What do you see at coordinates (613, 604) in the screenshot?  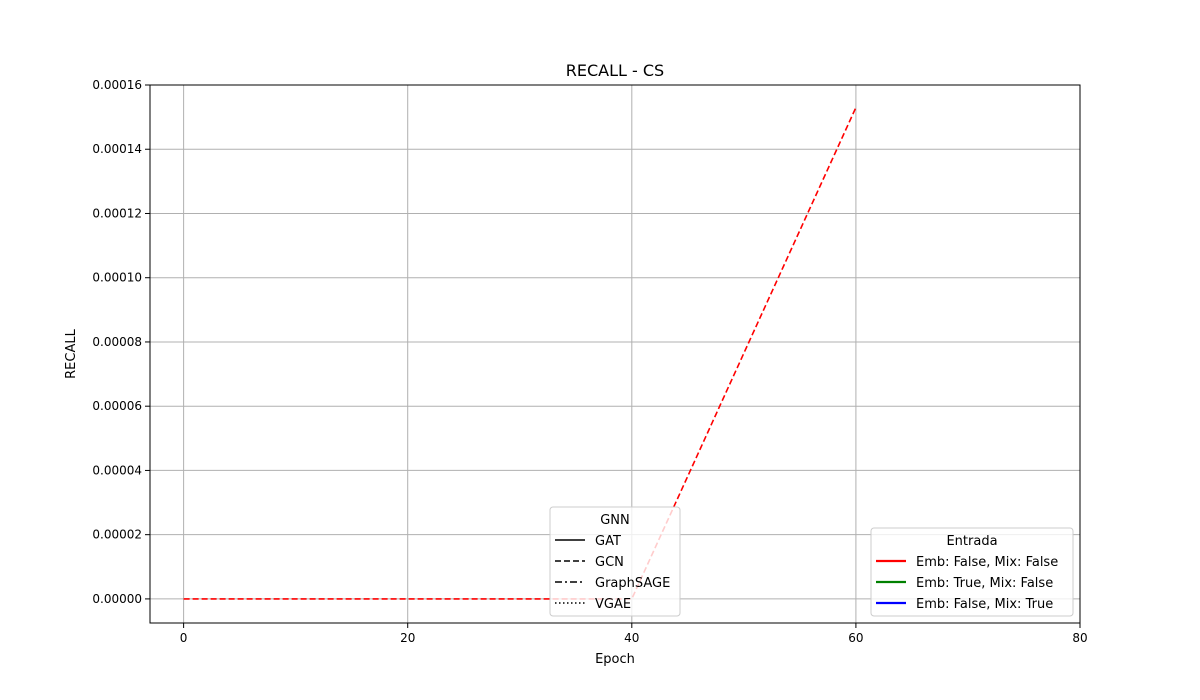 I see `legend-label: VGAE` at bounding box center [613, 604].